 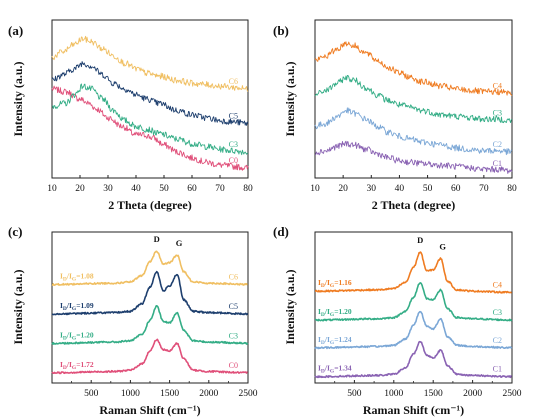 I want to click on ratio-label-C1: ID/IG=1.34, so click(x=335, y=369).